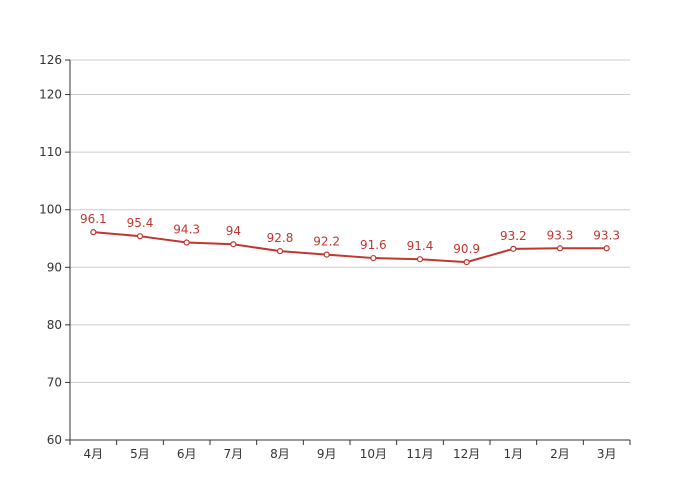 Image resolution: width=700 pixels, height=500 pixels. I want to click on x-tick-label: 3月, so click(607, 454).